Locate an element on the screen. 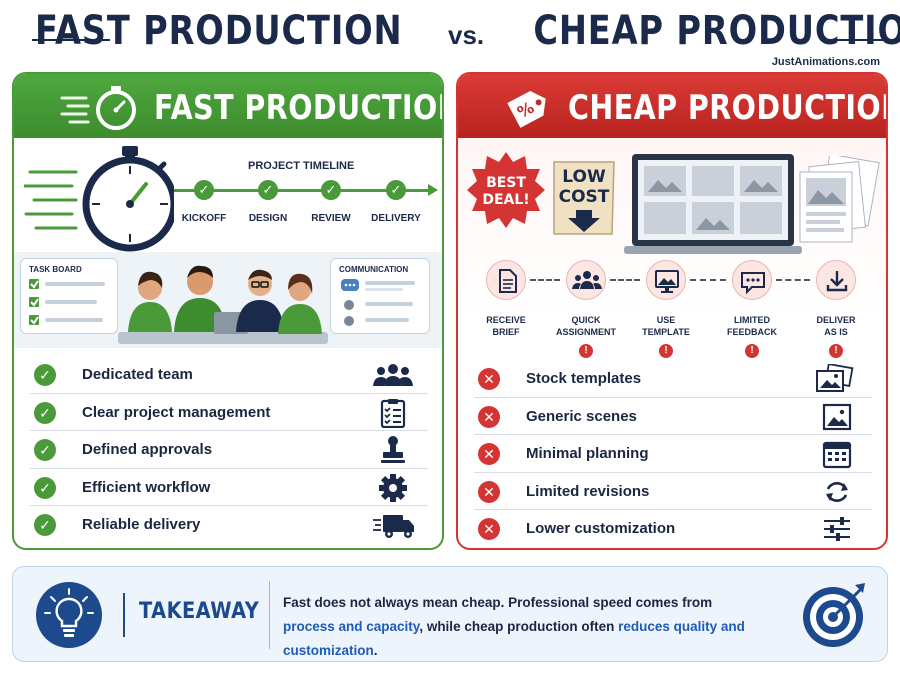  cheap-panel-header: % CHEAP PRODUCTION is located at coordinates (672, 106).